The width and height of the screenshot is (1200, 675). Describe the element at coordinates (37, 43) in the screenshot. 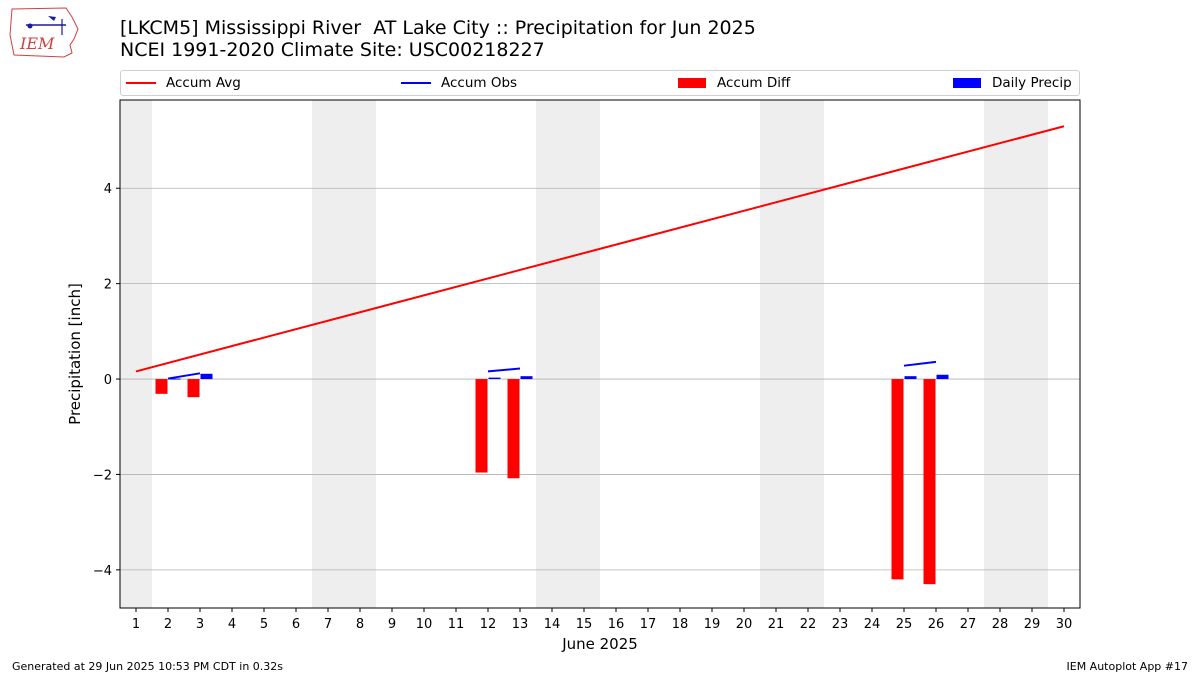

I see `logo-text: IEM` at that location.